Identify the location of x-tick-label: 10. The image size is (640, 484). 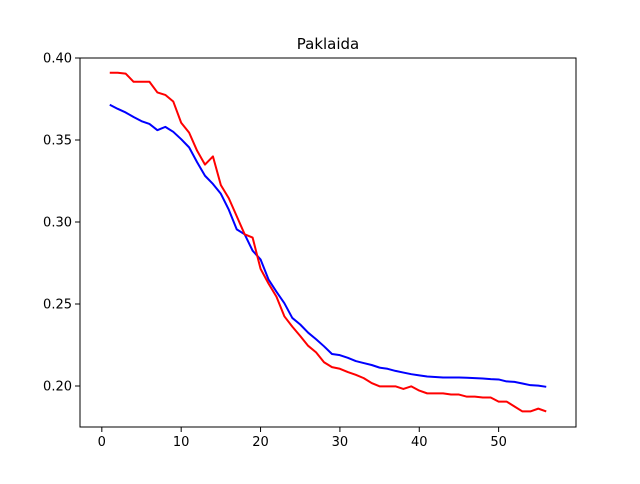
(181, 442).